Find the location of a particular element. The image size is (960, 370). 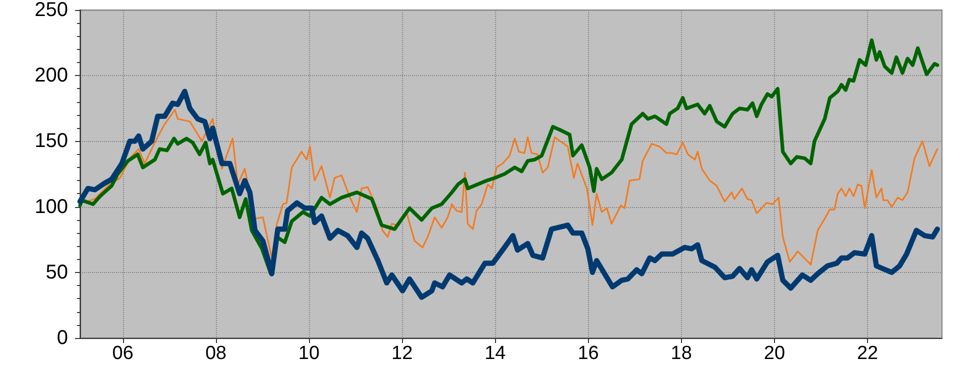

x-tick-label: 12 is located at coordinates (402, 353).